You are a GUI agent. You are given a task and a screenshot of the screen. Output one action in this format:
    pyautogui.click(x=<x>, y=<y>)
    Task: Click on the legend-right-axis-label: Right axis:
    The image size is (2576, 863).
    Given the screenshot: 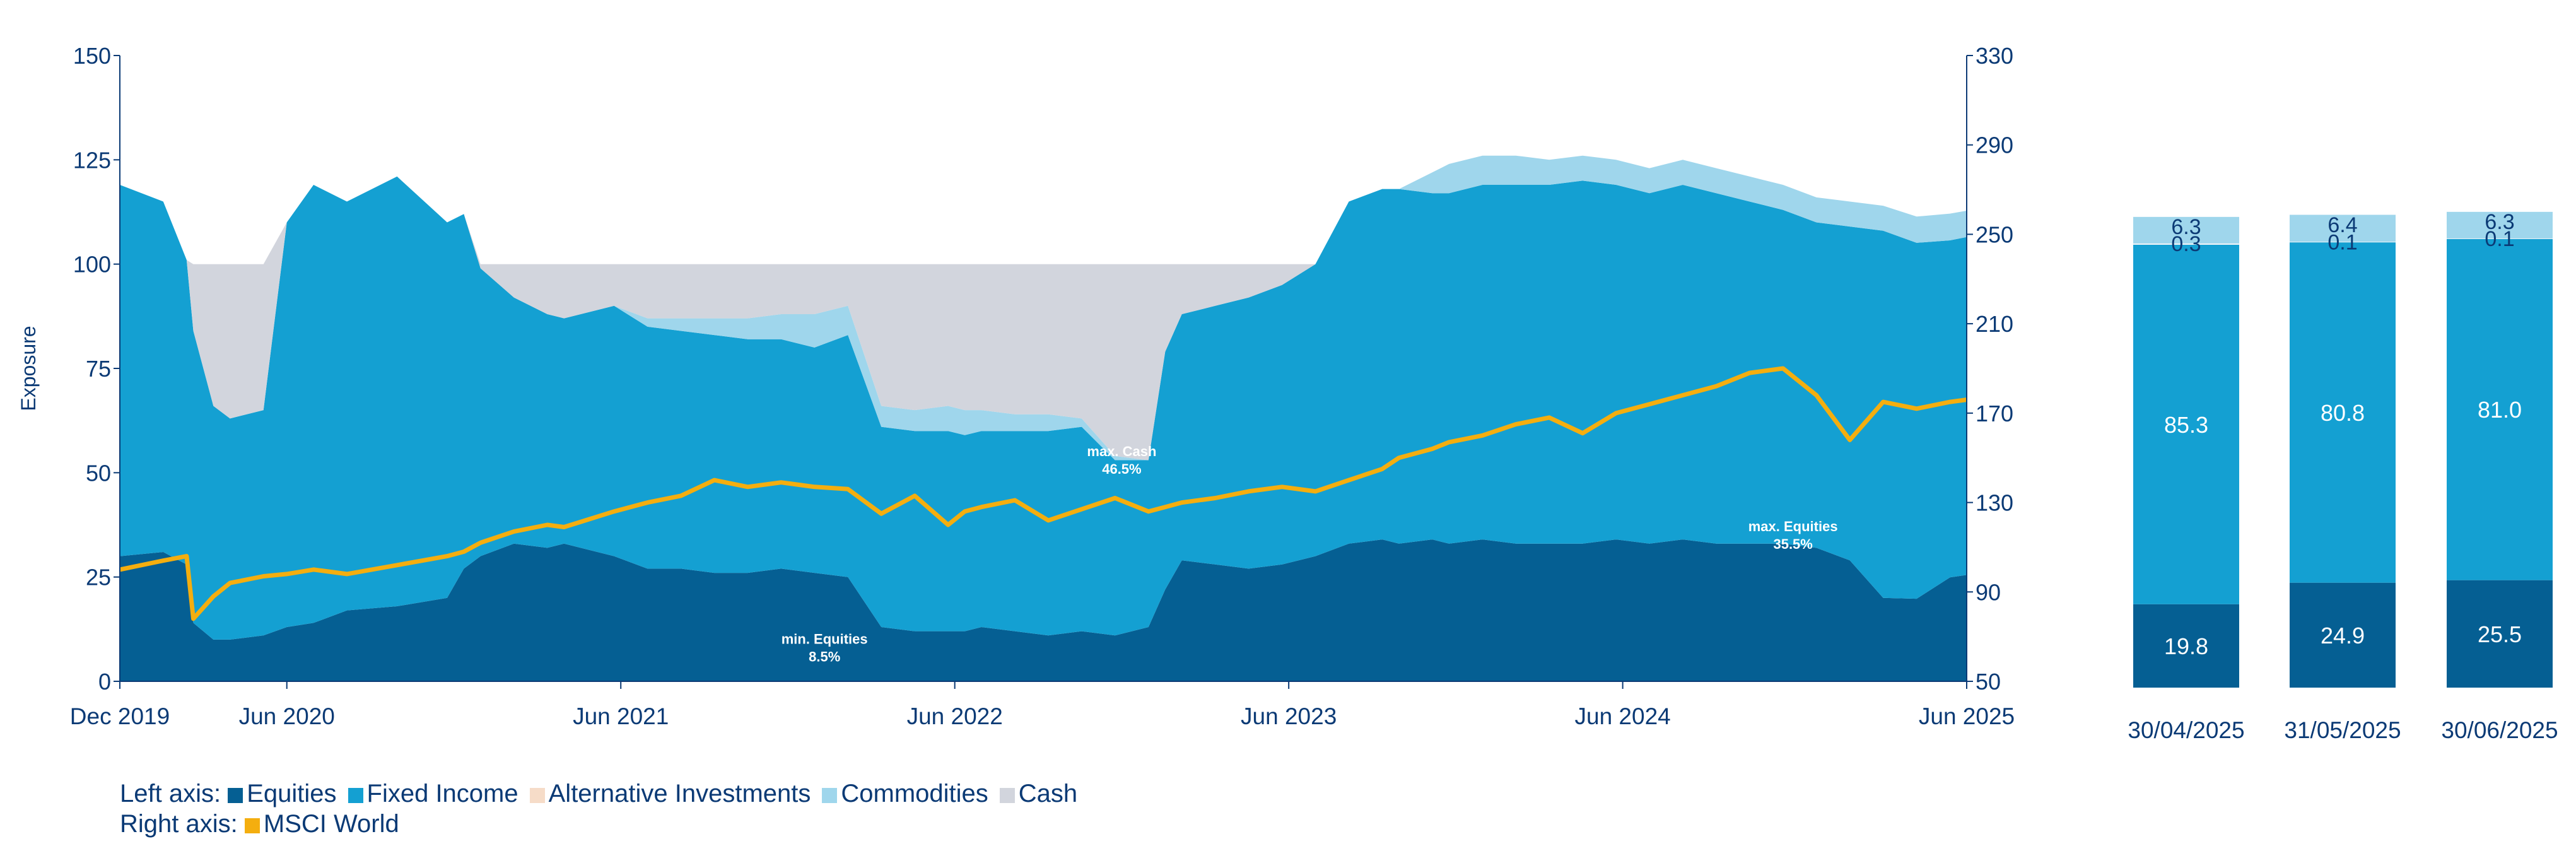 What is the action you would take?
    pyautogui.click(x=179, y=824)
    